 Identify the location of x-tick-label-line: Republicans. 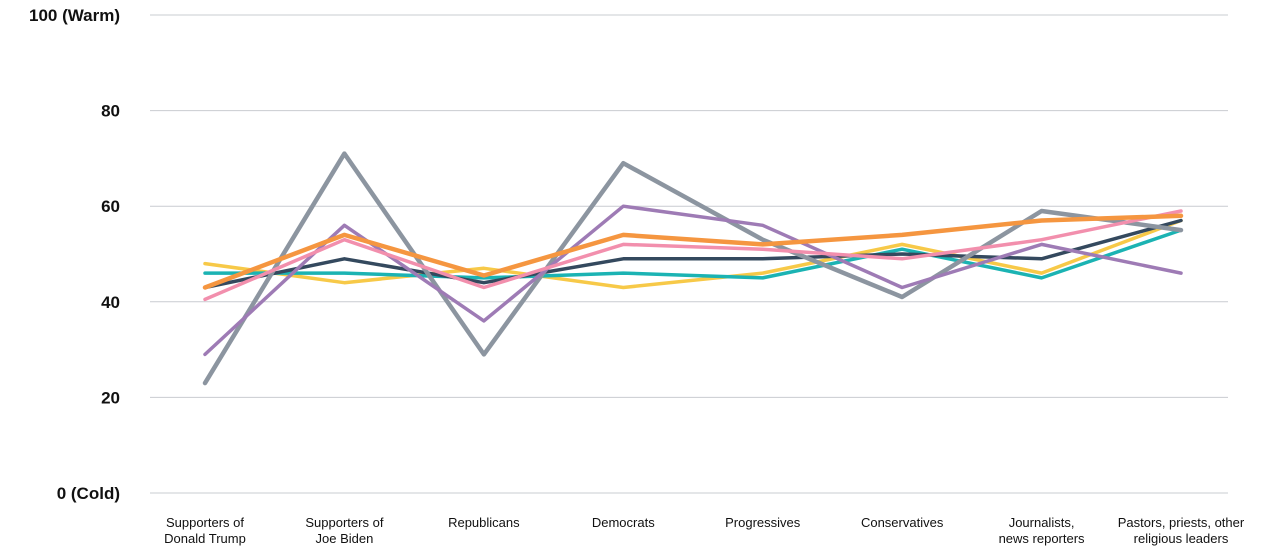
(484, 522).